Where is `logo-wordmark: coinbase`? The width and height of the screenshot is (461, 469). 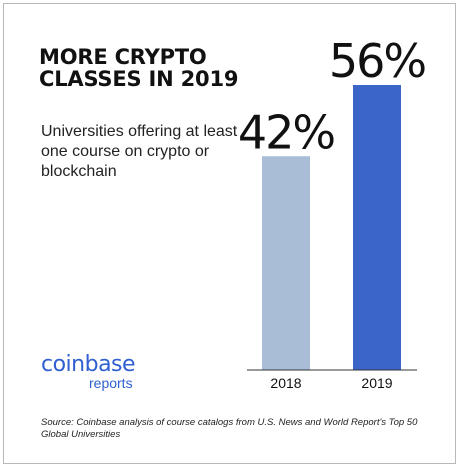
logo-wordmark: coinbase is located at coordinates (88, 364).